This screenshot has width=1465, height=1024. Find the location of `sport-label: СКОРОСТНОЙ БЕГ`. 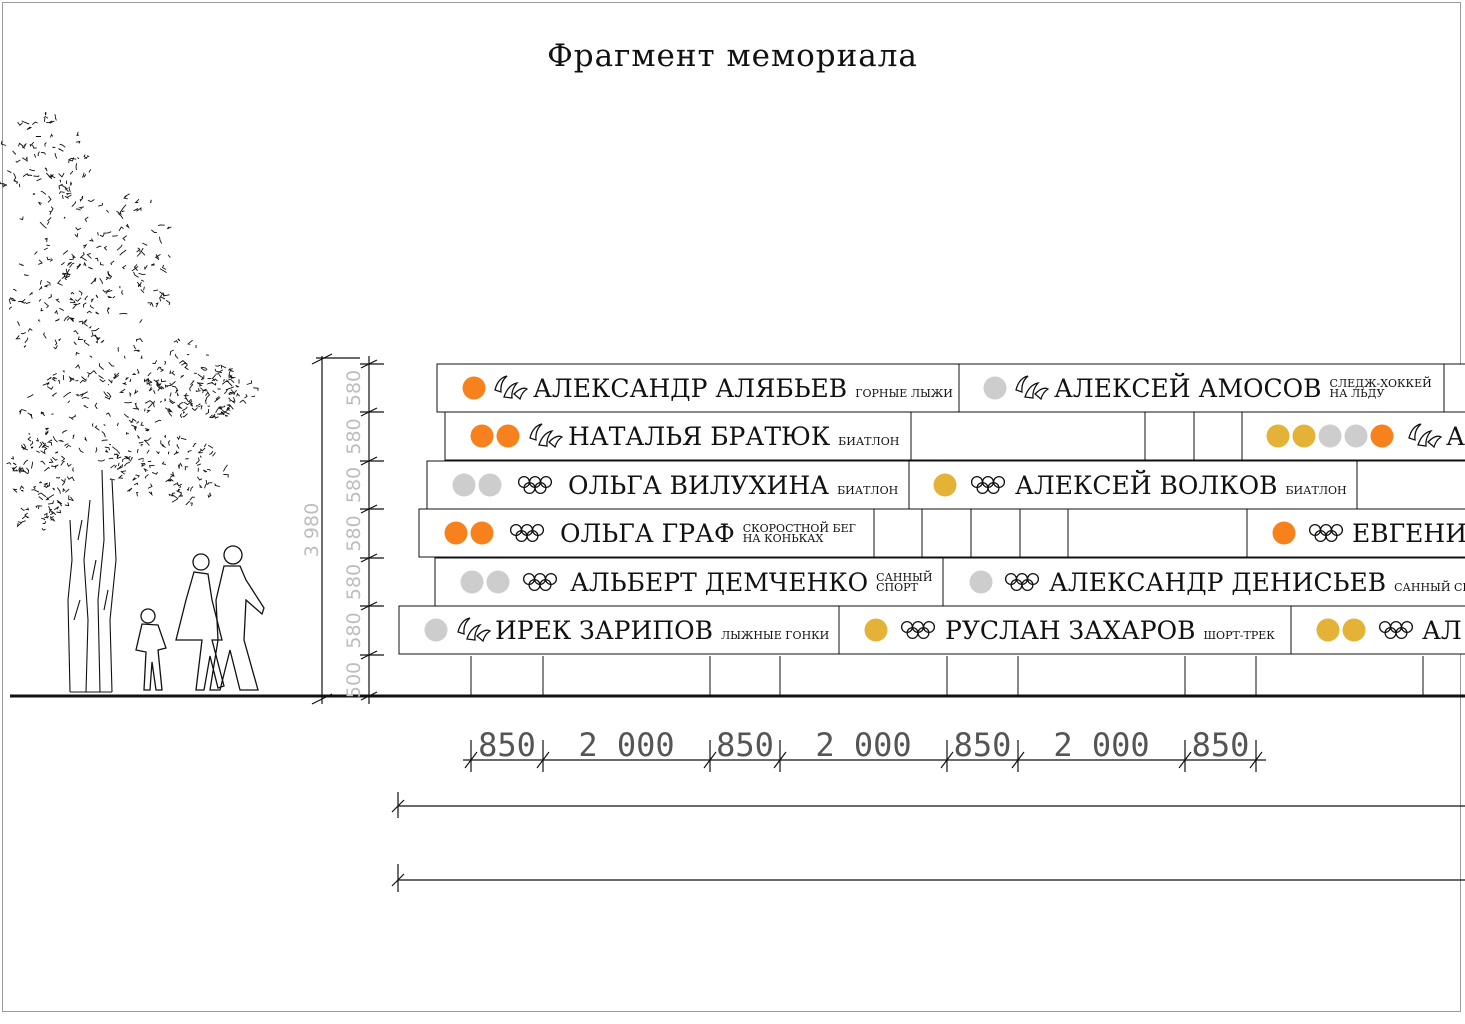

sport-label: СКОРОСТНОЙ БЕГ is located at coordinates (799, 528).